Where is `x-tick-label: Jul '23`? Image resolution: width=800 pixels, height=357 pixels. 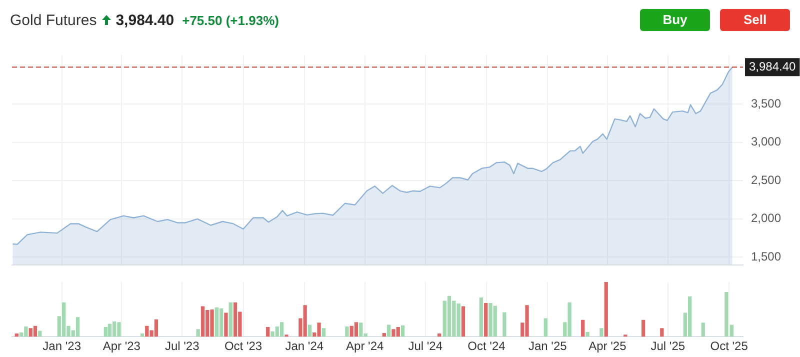
x-tick-label: Jul '23 is located at coordinates (182, 346).